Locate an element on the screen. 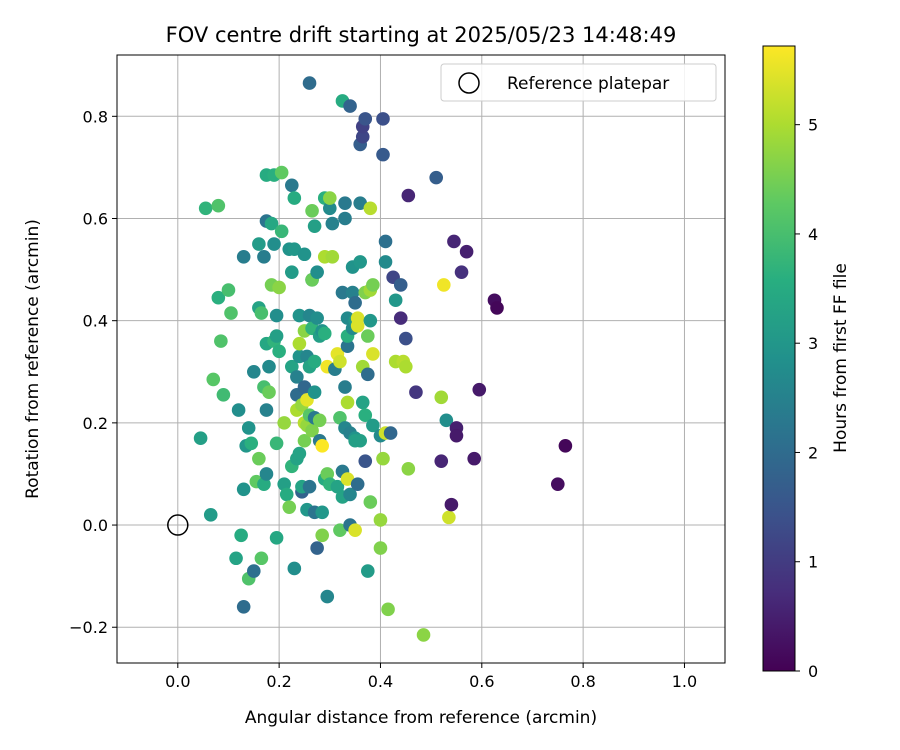 The image size is (900, 750). colorbar: 0 1 2 3 4 5 Hours from first FF file is located at coordinates (806, 363).